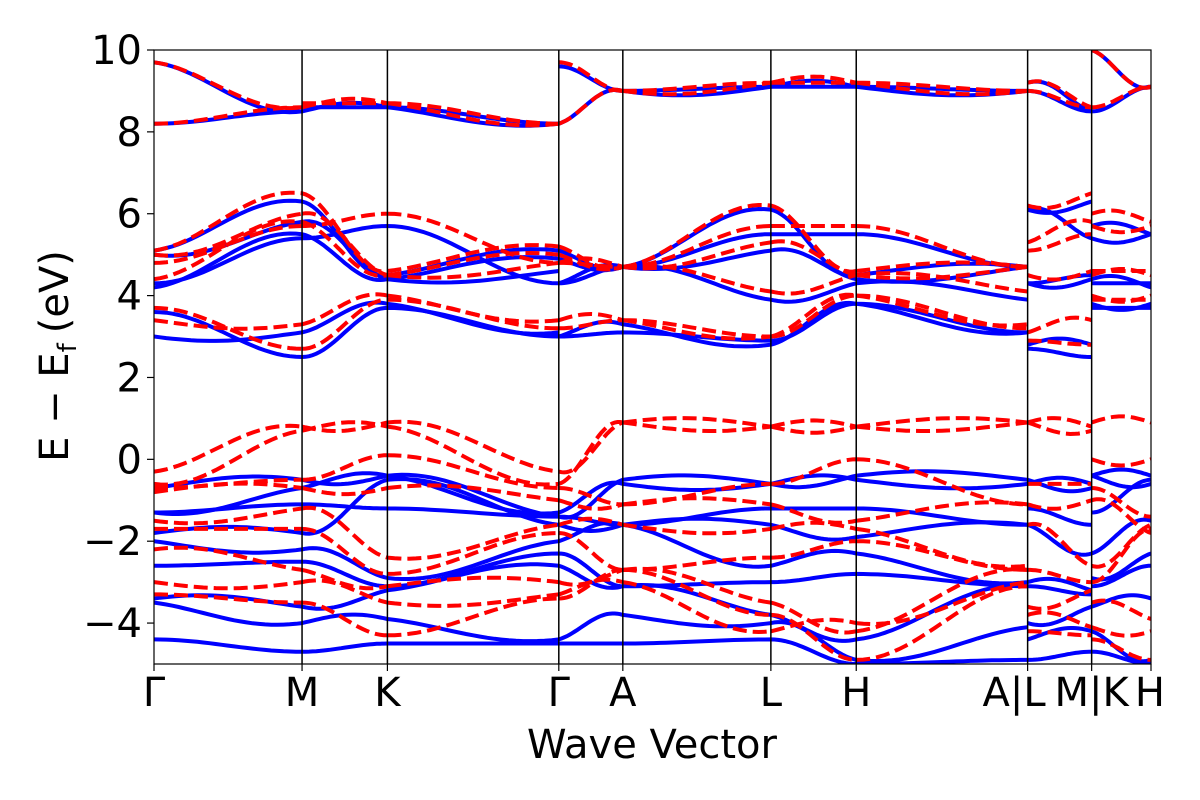 Image resolution: width=1200 pixels, height=800 pixels. What do you see at coordinates (129, 460) in the screenshot?
I see `y-tick-label: 0` at bounding box center [129, 460].